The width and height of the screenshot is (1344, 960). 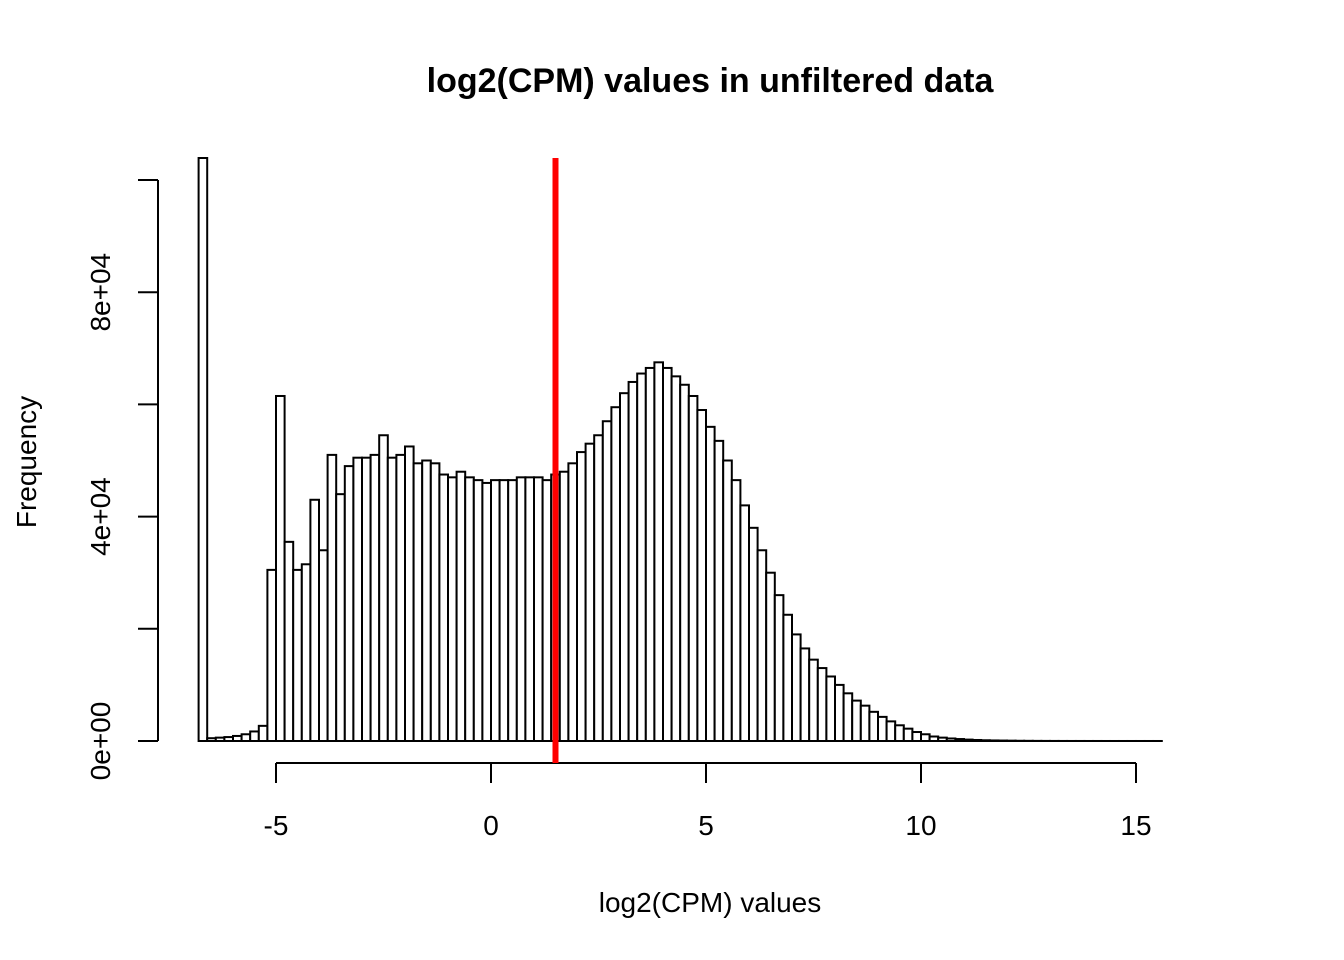 What do you see at coordinates (1135, 825) in the screenshot?
I see `x-tick-label: 15` at bounding box center [1135, 825].